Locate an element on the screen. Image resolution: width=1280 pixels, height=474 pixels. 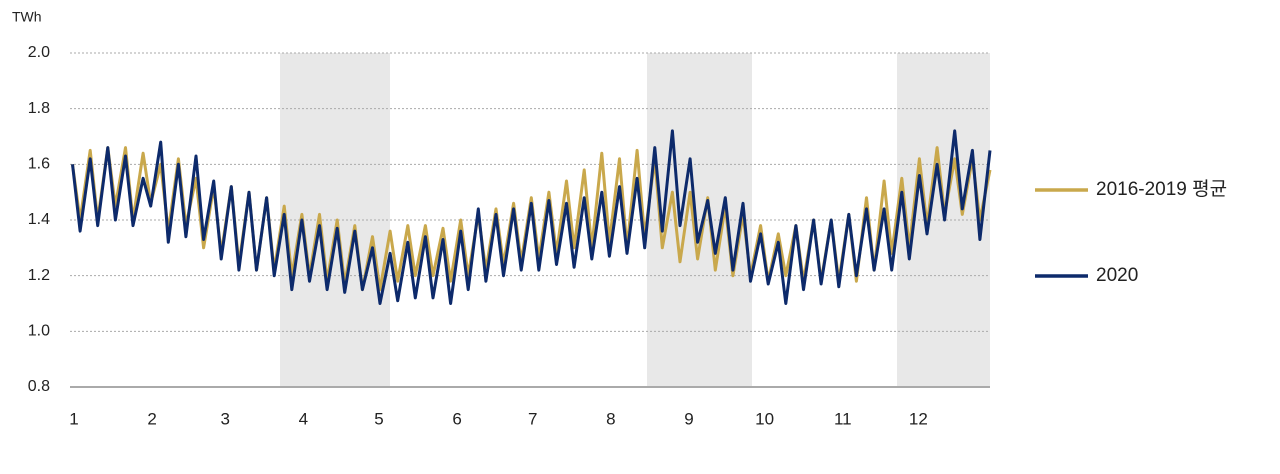
x-tick-label: 4 is located at coordinates (303, 418).